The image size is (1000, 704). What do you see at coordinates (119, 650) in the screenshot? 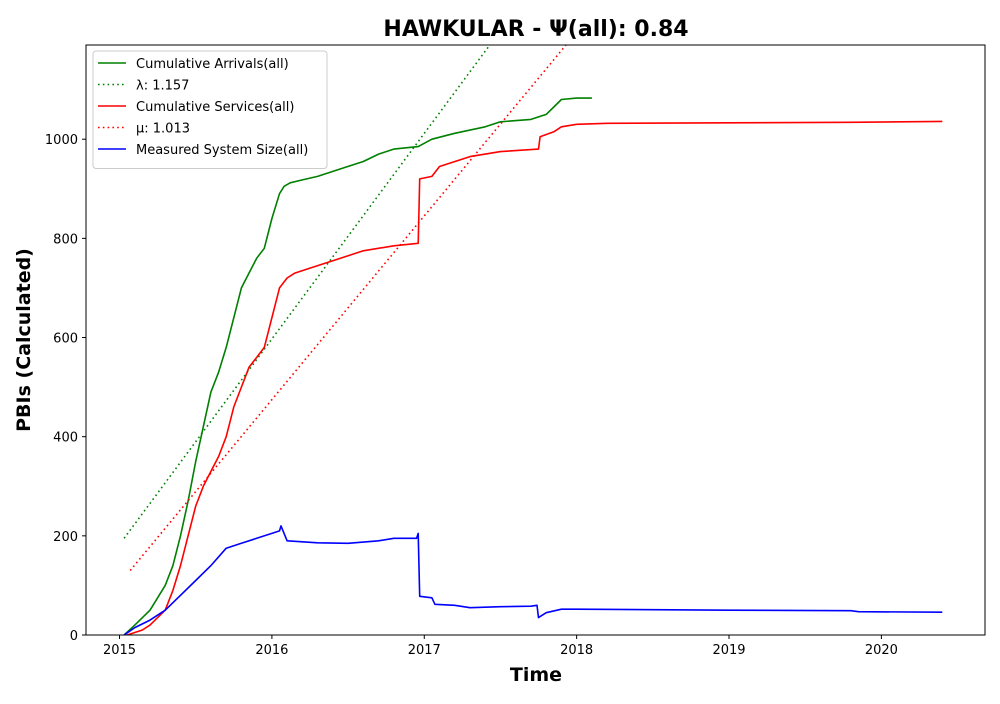
I see `x-tick-label: 2015` at bounding box center [119, 650].